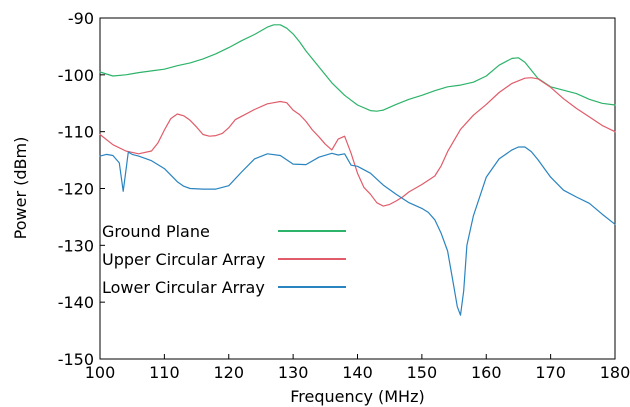  What do you see at coordinates (183, 287) in the screenshot?
I see `legend-label: Lower Circular Array` at bounding box center [183, 287].